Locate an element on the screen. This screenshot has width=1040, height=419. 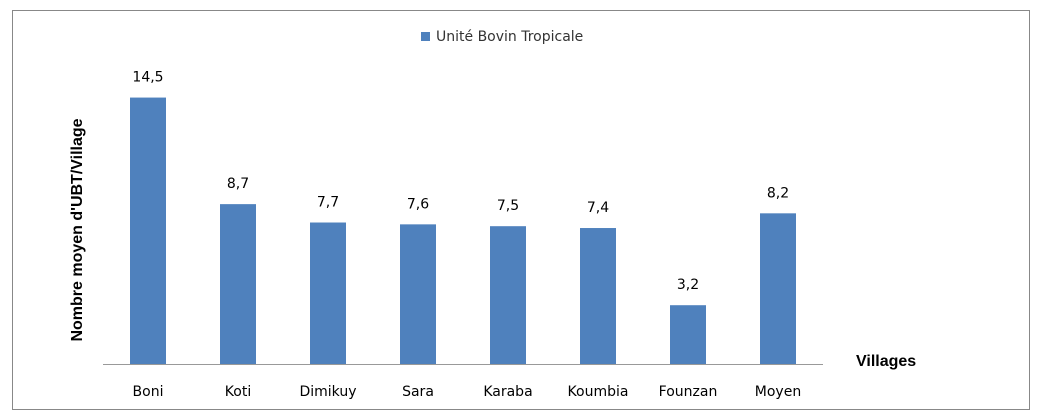
x-tick-label: Koti is located at coordinates (238, 392).